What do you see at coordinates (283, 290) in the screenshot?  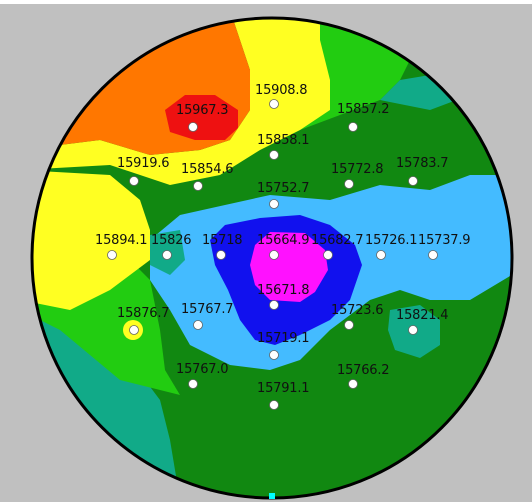 I see `point-label: 15671.8` at bounding box center [283, 290].